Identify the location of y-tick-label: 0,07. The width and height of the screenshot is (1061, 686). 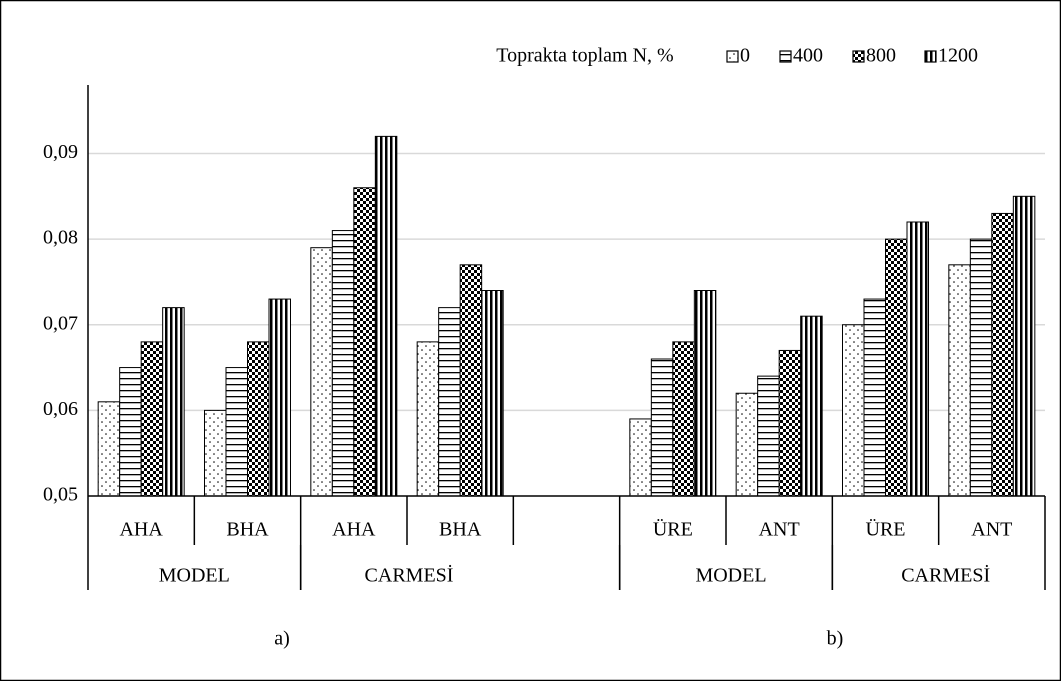
(60, 323).